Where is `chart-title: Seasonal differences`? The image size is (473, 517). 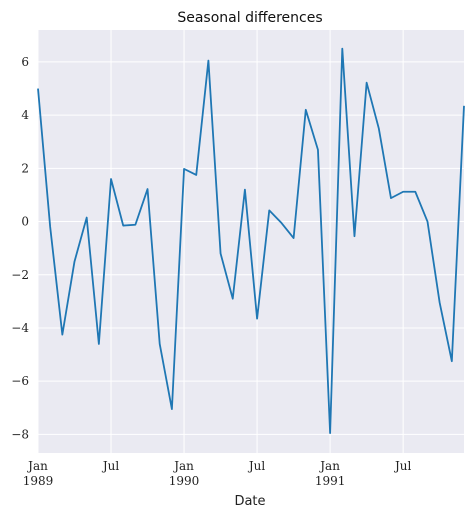 chart-title: Seasonal differences is located at coordinates (249, 18).